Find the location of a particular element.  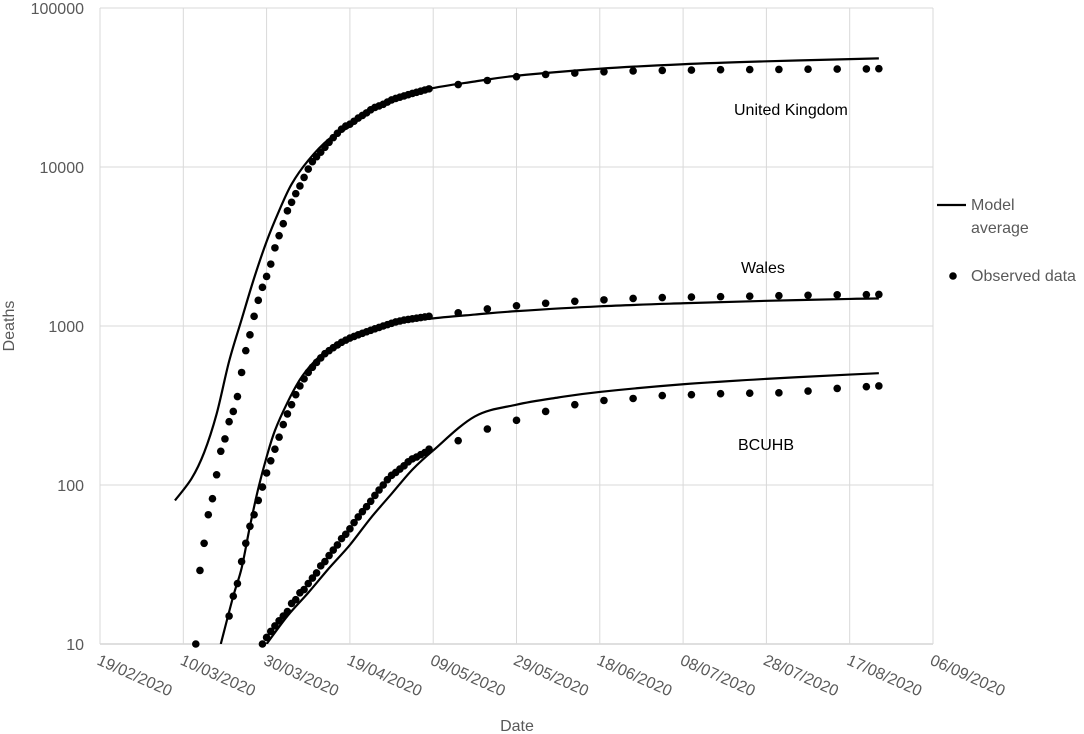

y-axis-title: Deaths is located at coordinates (9, 326).